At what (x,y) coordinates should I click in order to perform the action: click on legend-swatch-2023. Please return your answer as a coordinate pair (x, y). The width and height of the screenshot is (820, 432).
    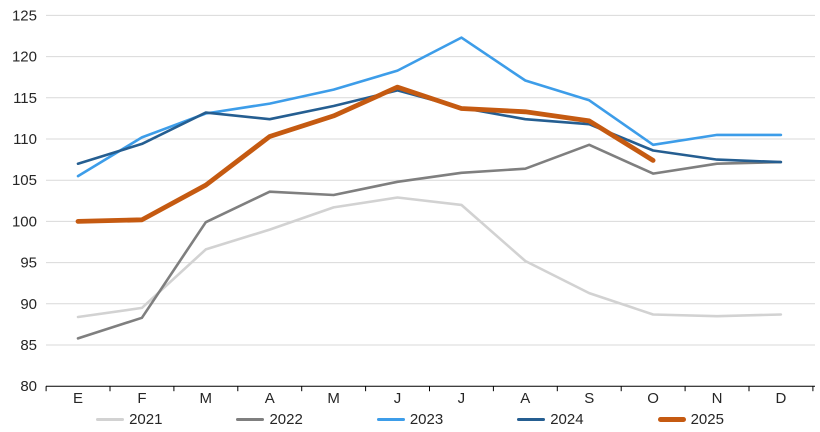
    Looking at the image, I should click on (390, 419).